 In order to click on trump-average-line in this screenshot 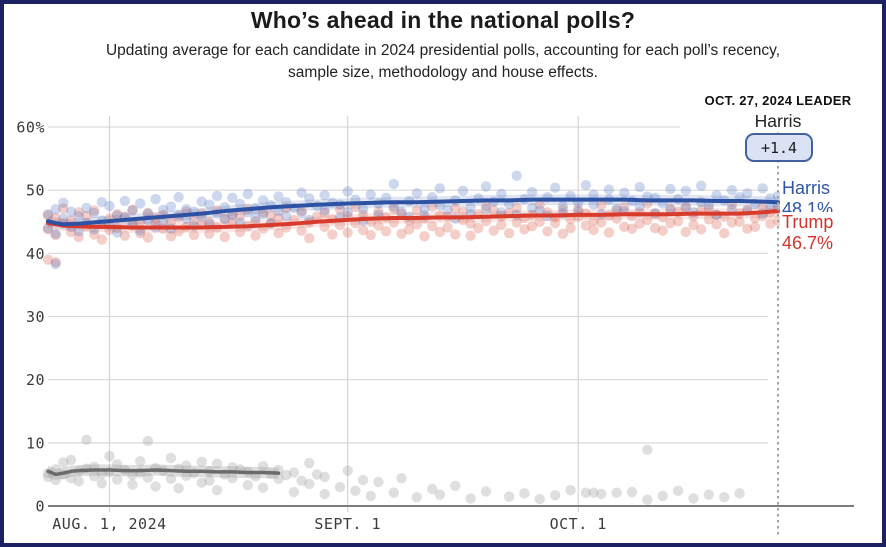, I will do `click(413, 219)`.